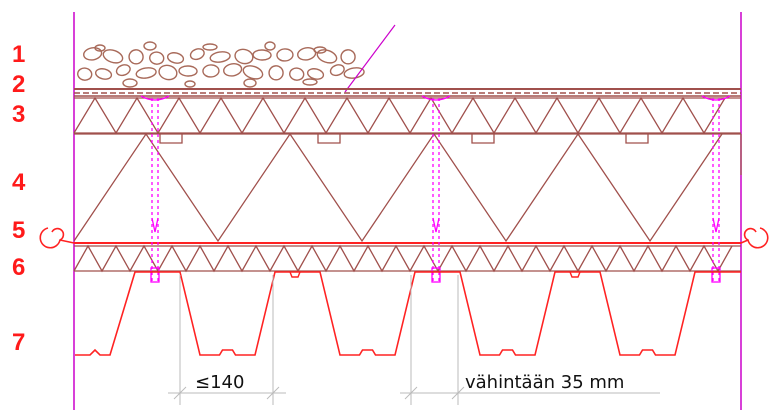 This screenshot has width=770, height=410. Describe the element at coordinates (18, 342) in the screenshot. I see `layer-number-7: 7` at that location.